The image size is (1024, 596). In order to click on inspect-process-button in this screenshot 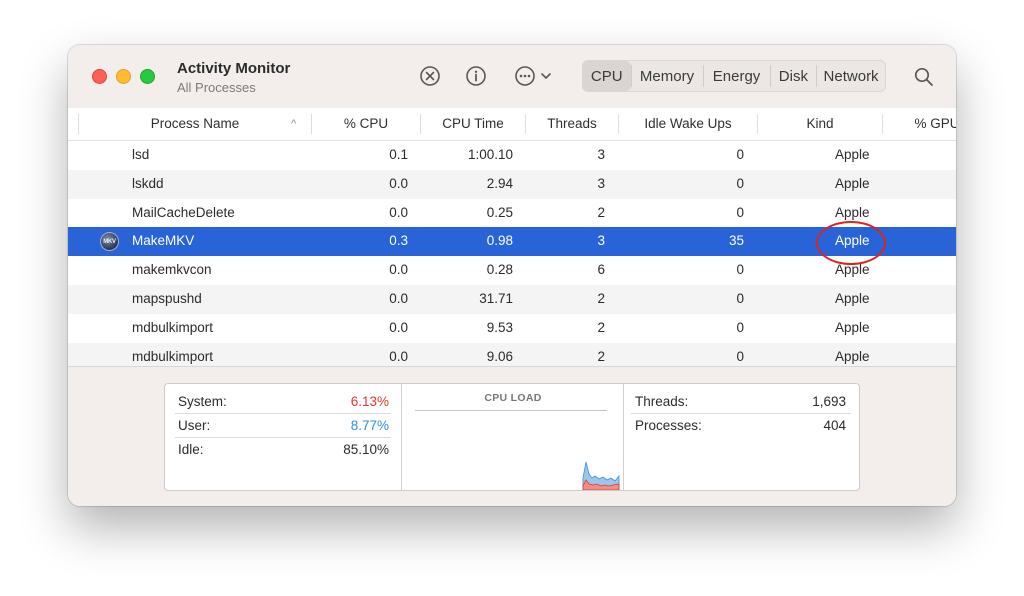, I will do `click(476, 76)`.